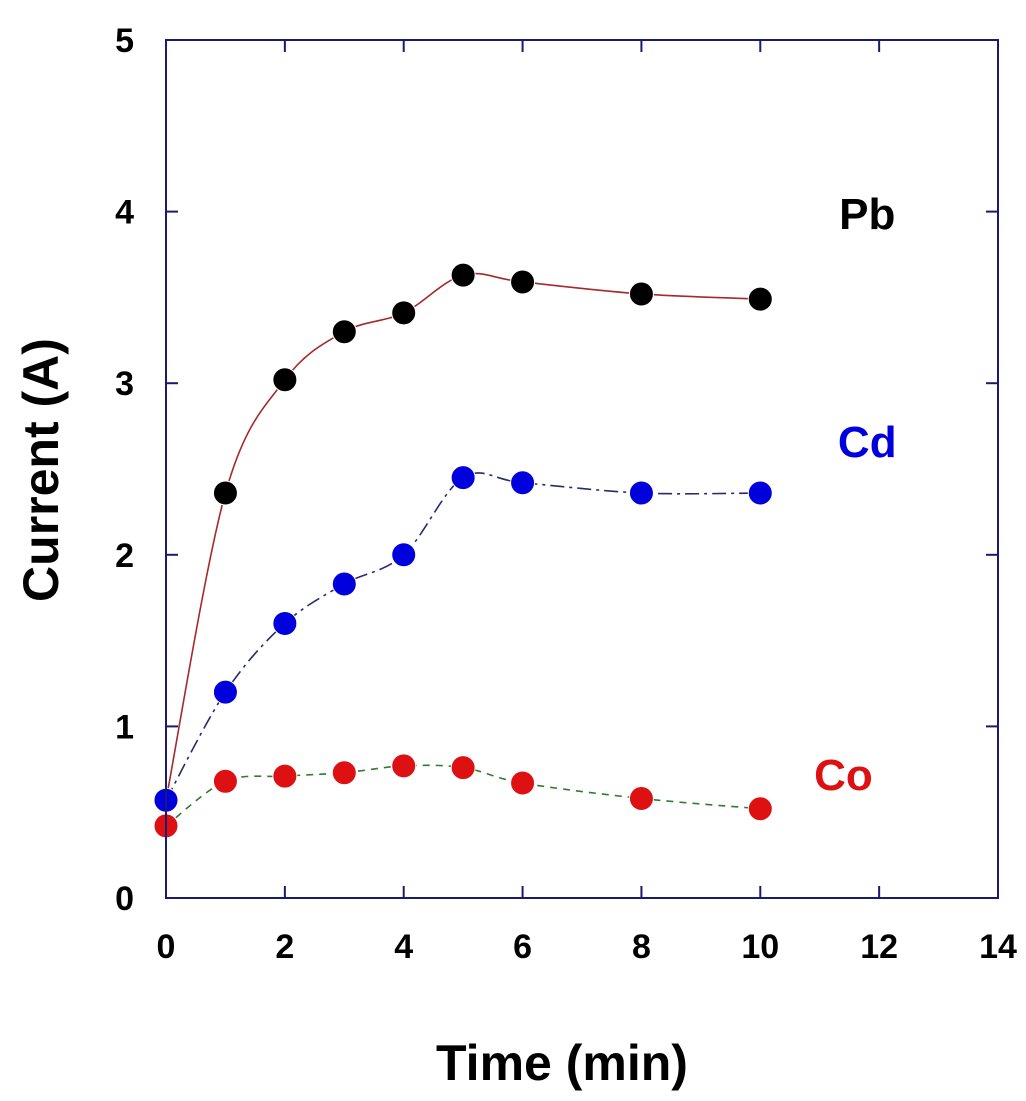  I want to click on y-axis-title: Current (A), so click(41, 470).